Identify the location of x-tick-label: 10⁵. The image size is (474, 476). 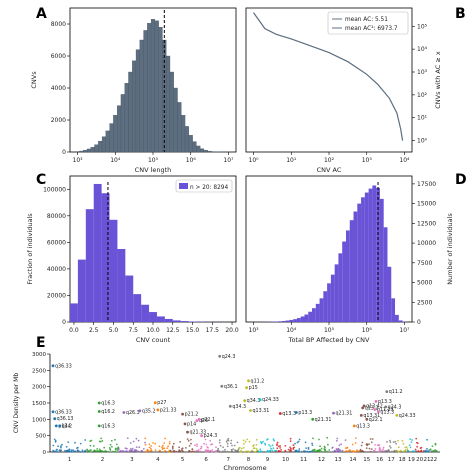
(153, 160).